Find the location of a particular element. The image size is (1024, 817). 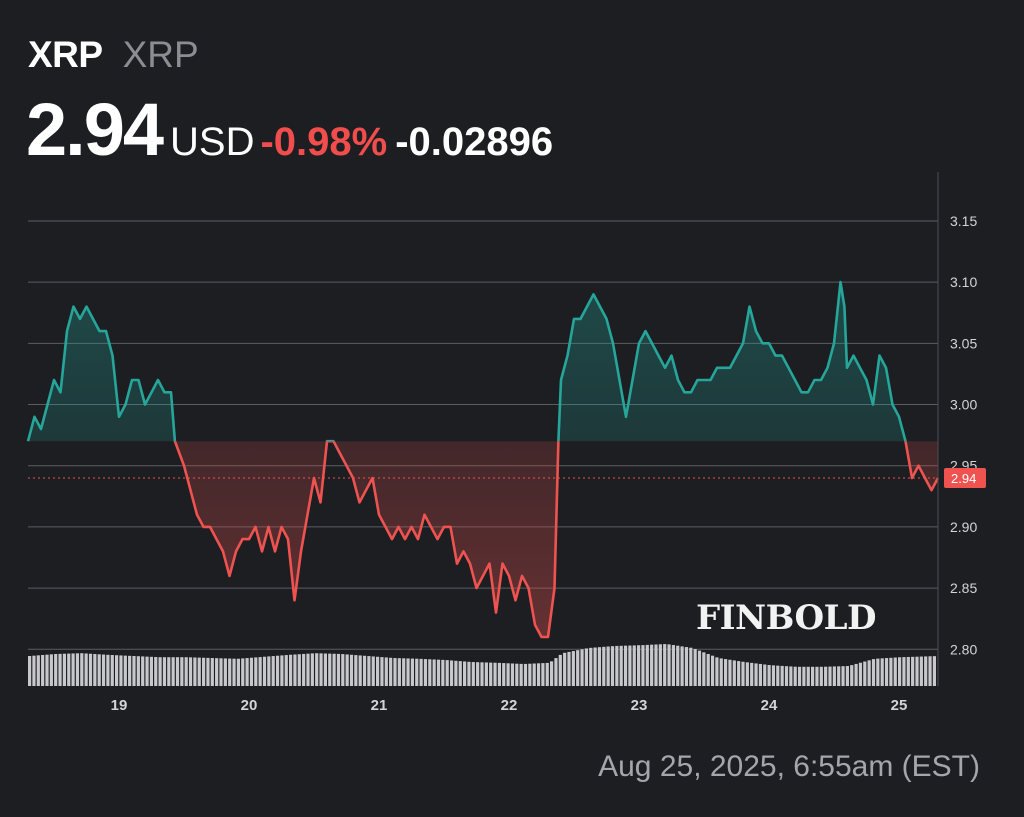

ticker-header: XRP XRP is located at coordinates (113, 55).